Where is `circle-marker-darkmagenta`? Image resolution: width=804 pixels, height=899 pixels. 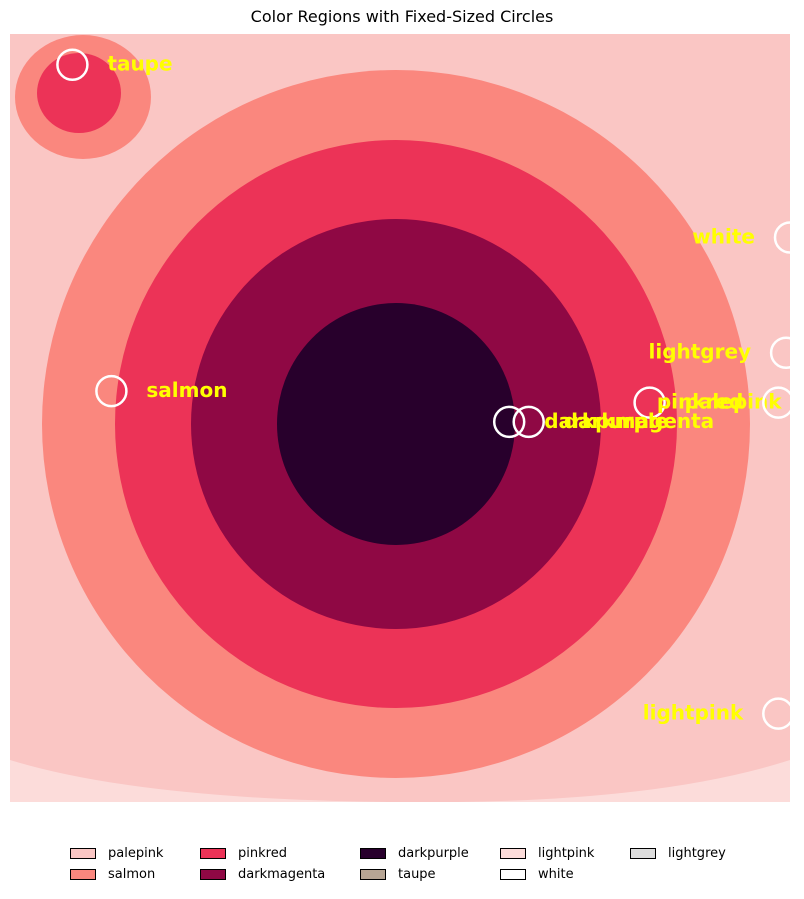
circle-marker-darkmagenta is located at coordinates (528, 422).